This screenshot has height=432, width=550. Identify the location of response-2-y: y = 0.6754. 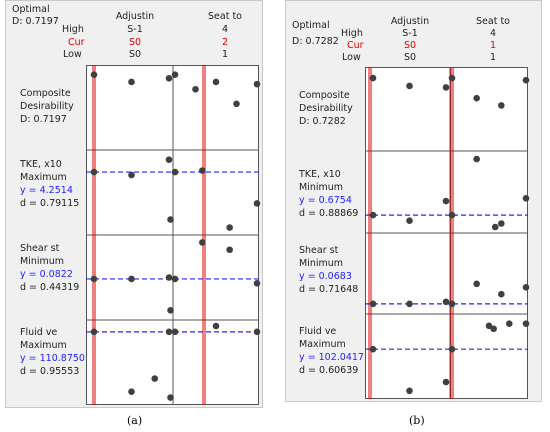
(325, 200).